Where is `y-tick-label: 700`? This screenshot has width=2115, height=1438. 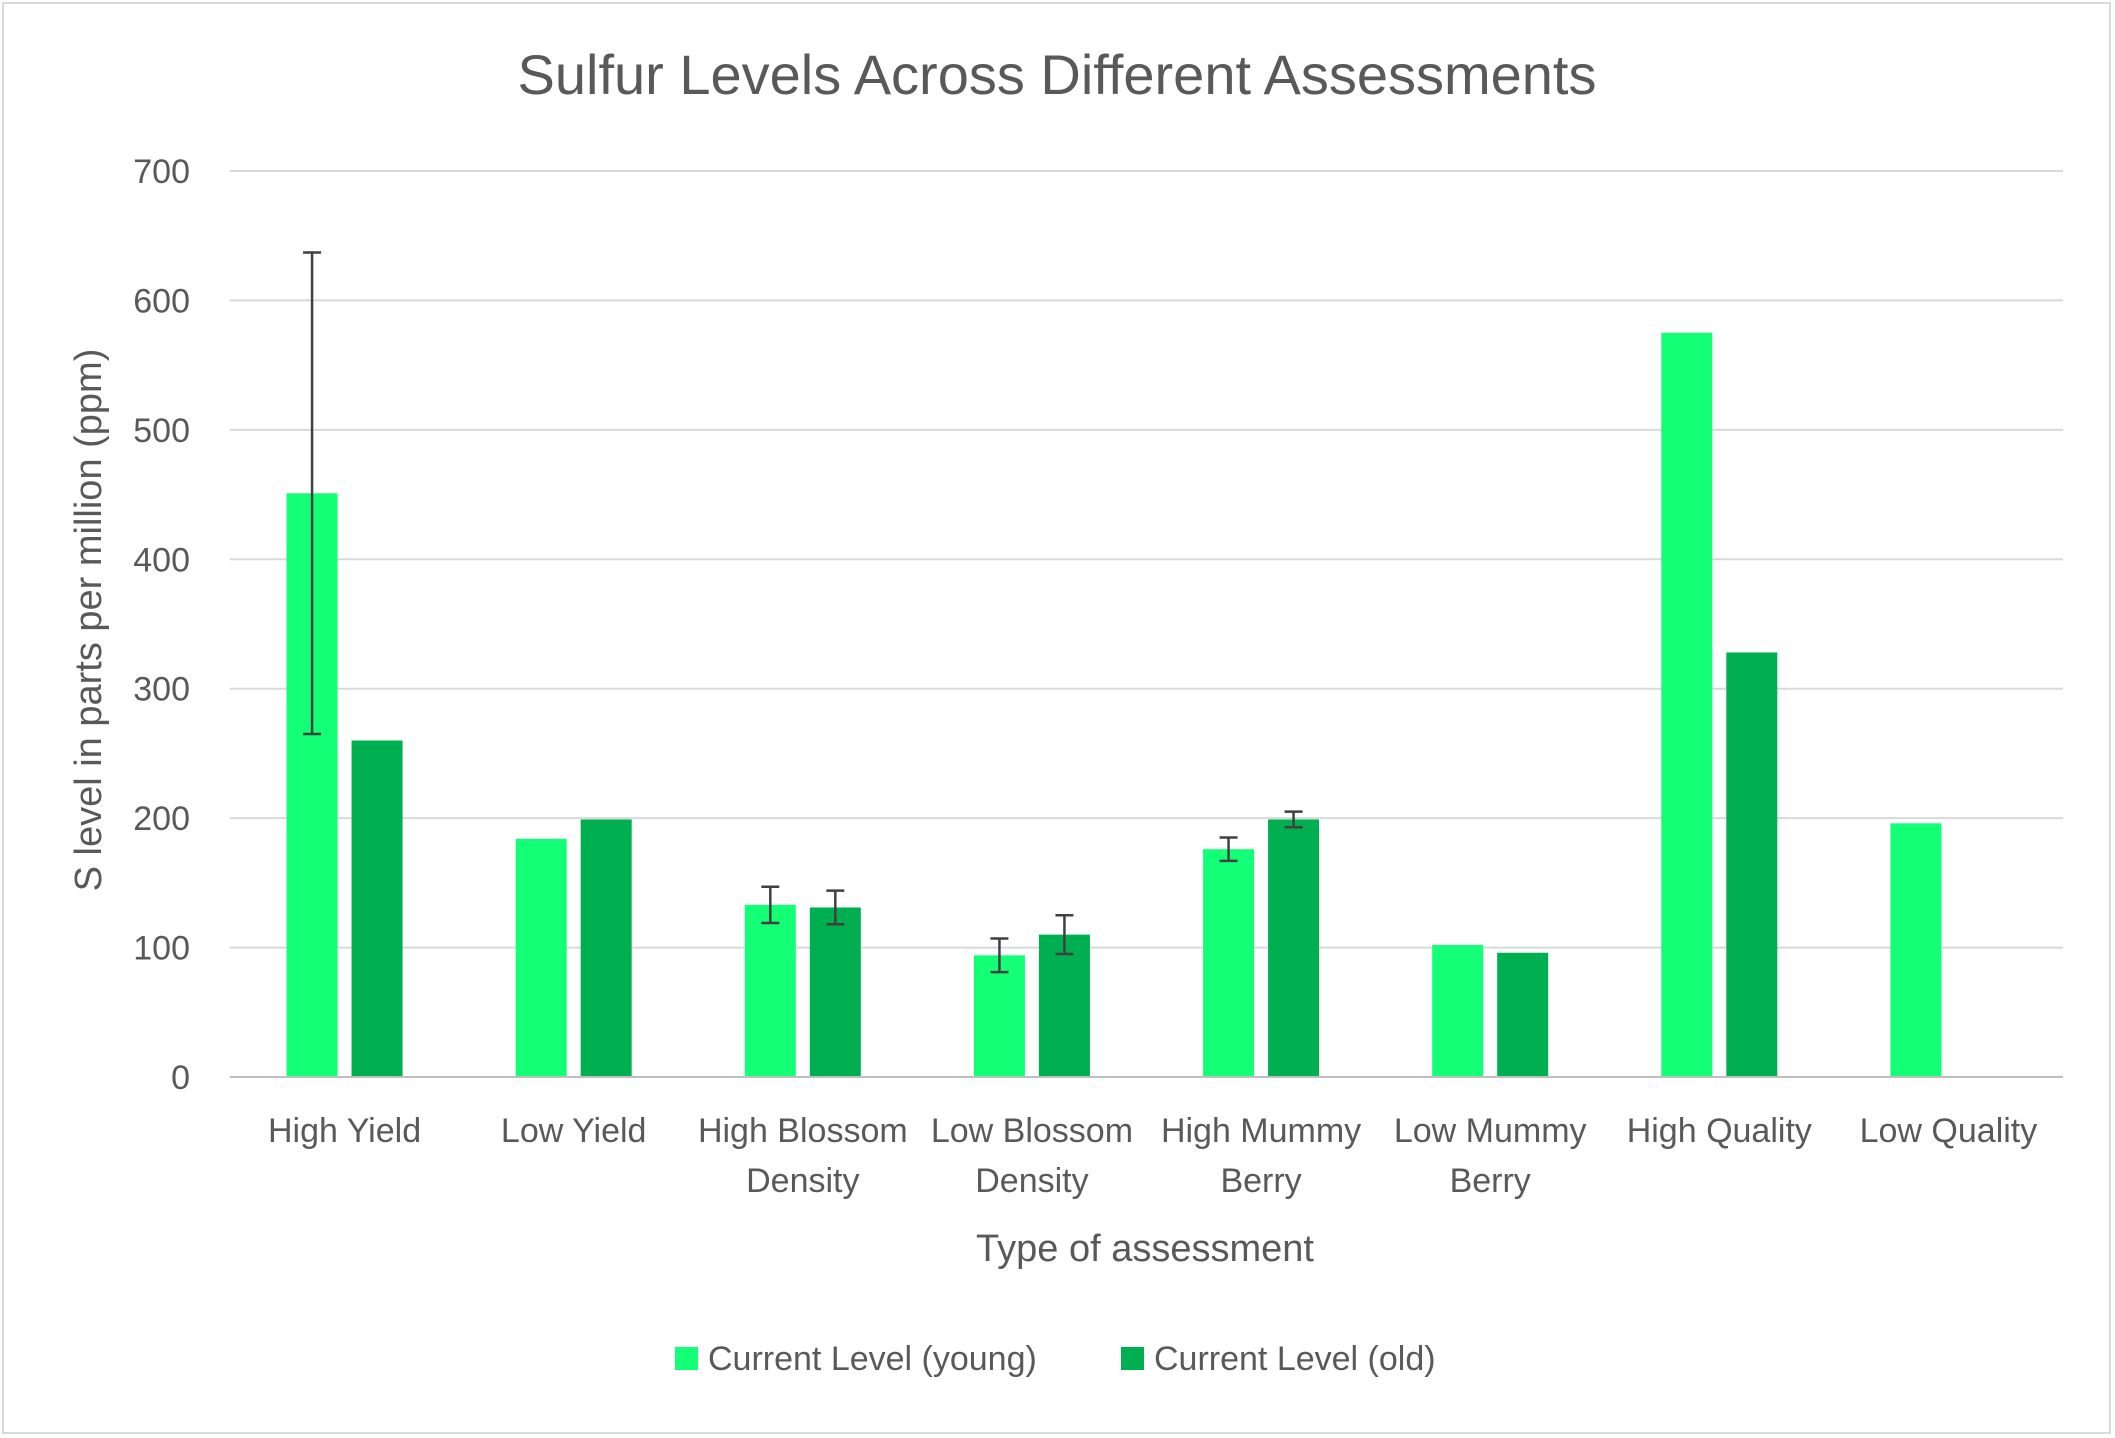 y-tick-label: 700 is located at coordinates (161, 172).